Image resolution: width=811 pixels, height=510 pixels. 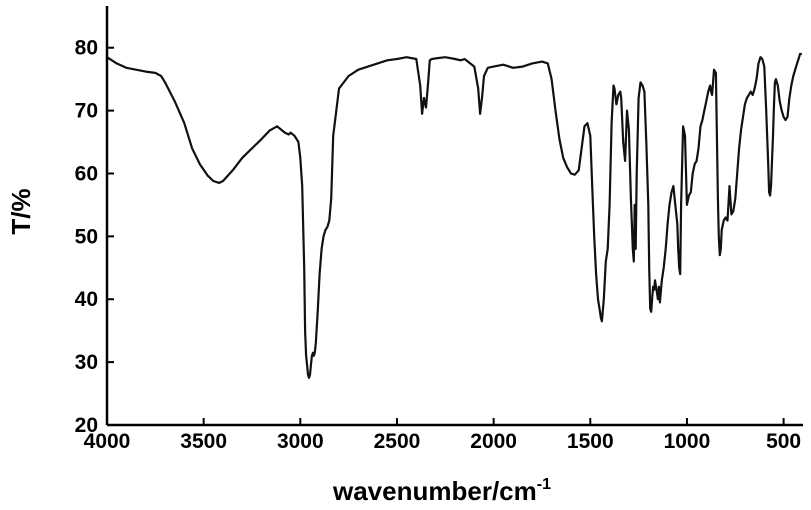 What do you see at coordinates (397, 441) in the screenshot?
I see `x-tick-label: 2500` at bounding box center [397, 441].